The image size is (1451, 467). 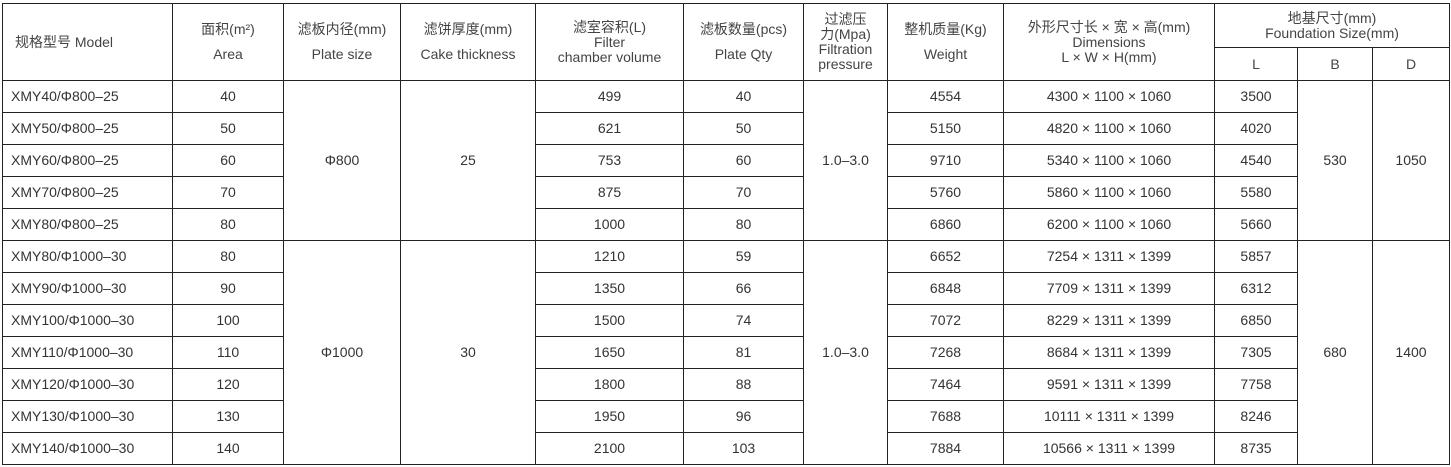 What do you see at coordinates (609, 288) in the screenshot?
I see `volume-cell: 1350` at bounding box center [609, 288].